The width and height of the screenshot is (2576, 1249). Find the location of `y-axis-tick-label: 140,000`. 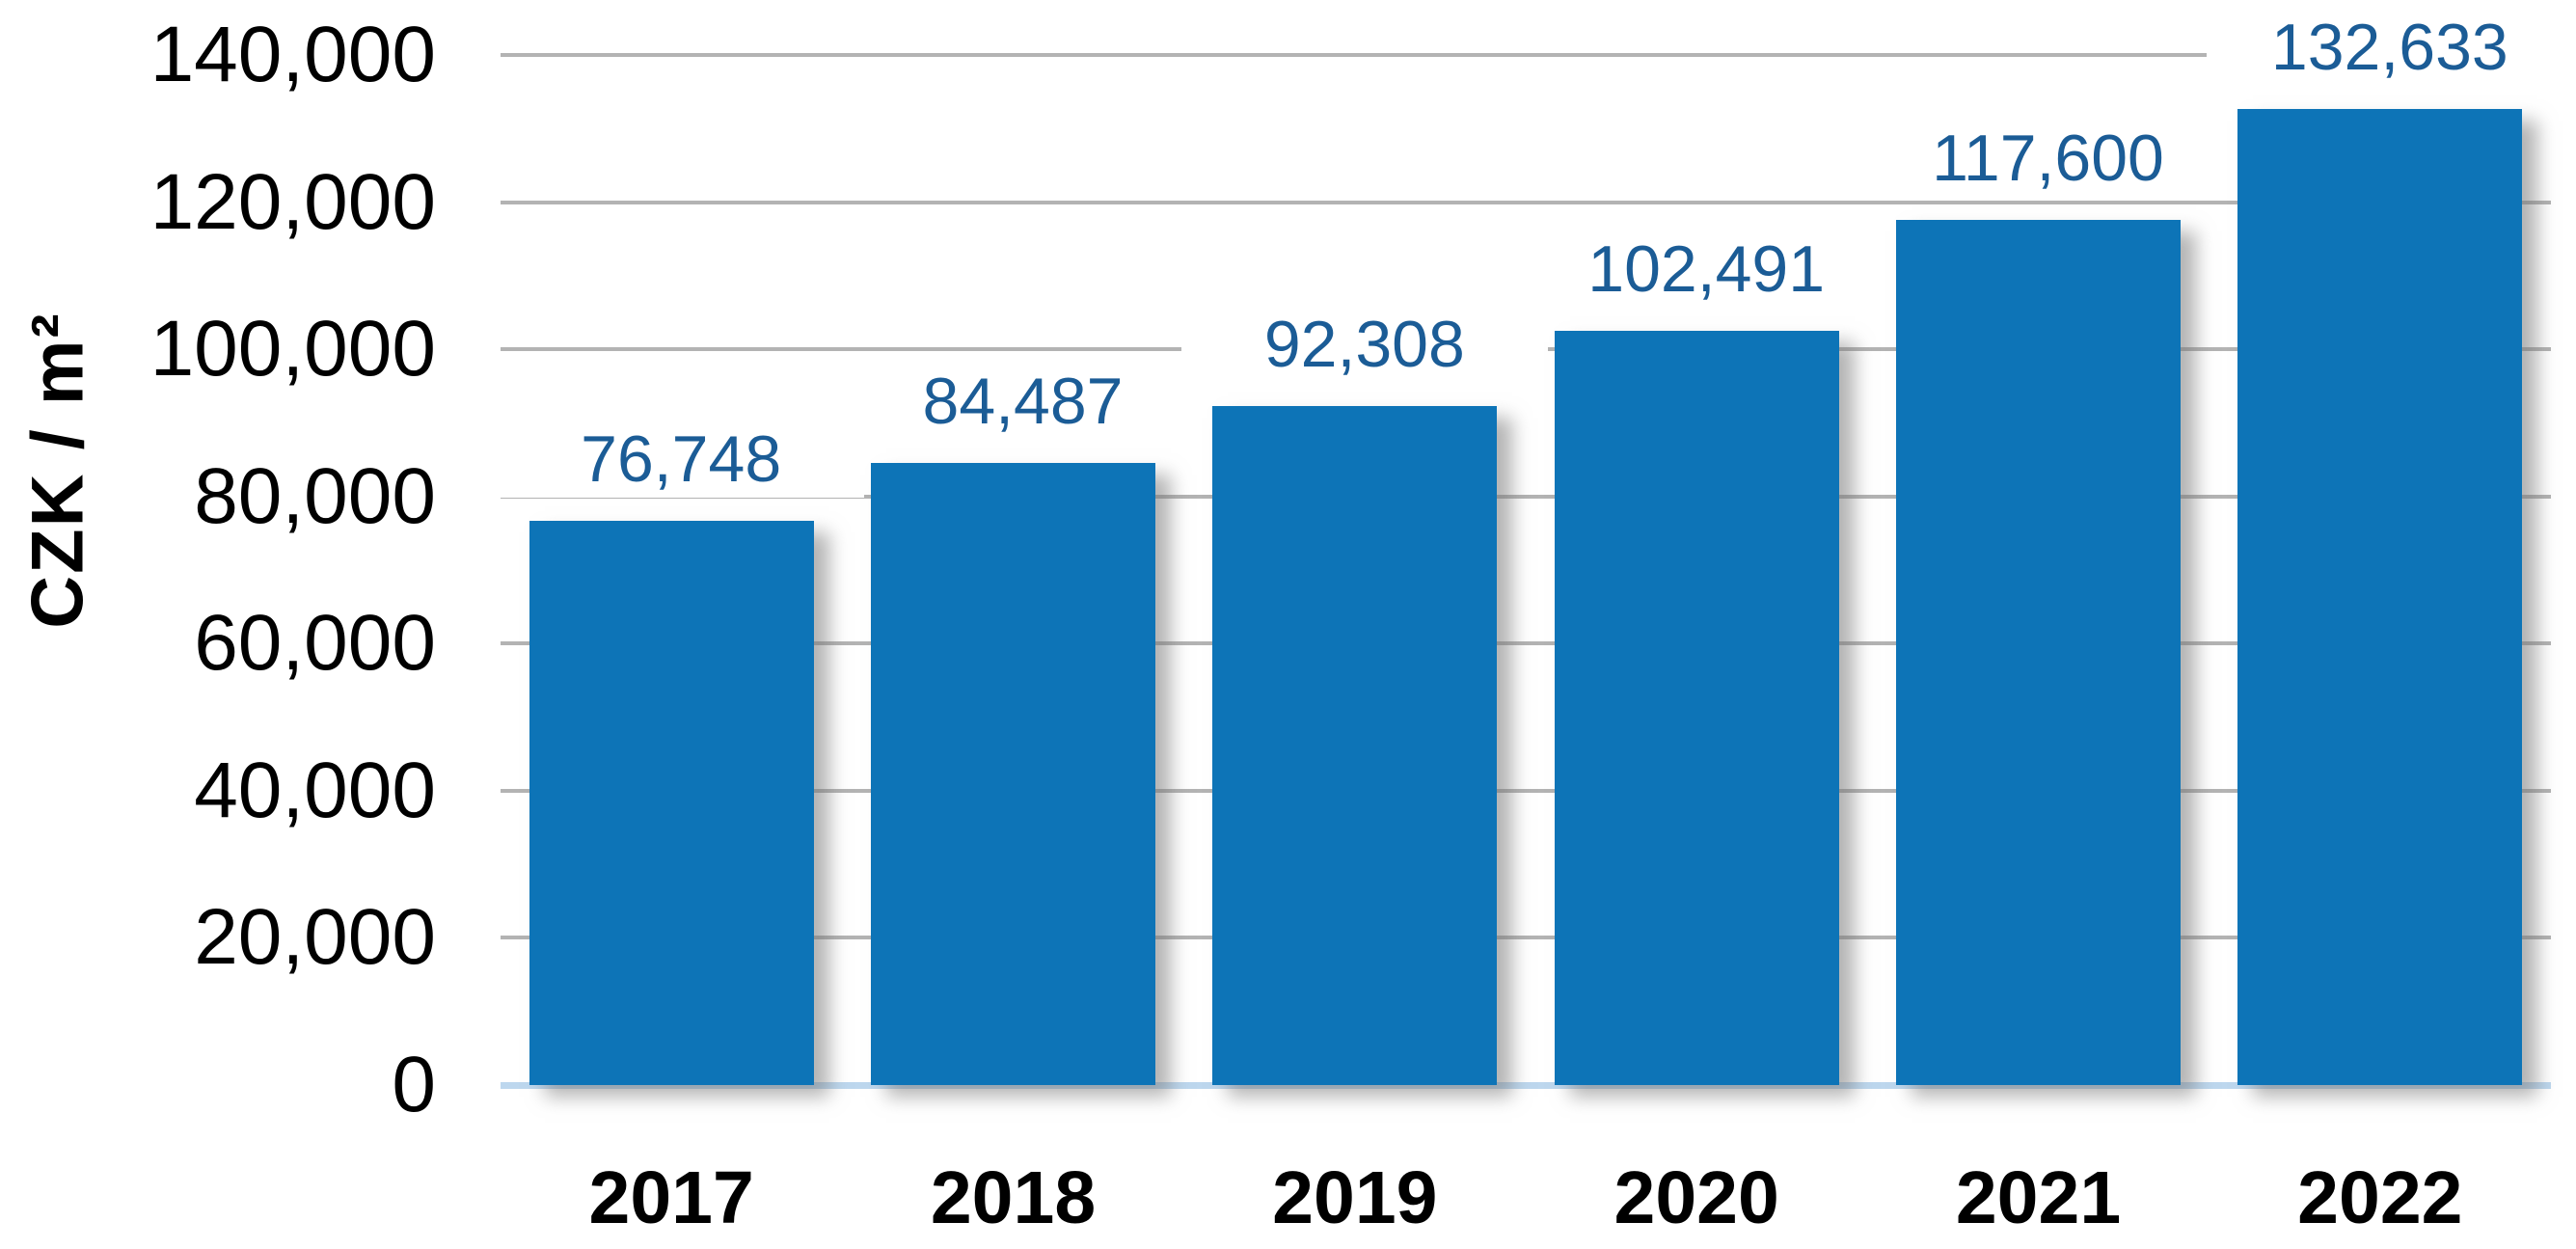

y-axis-tick-label: 140,000 is located at coordinates (292, 54).